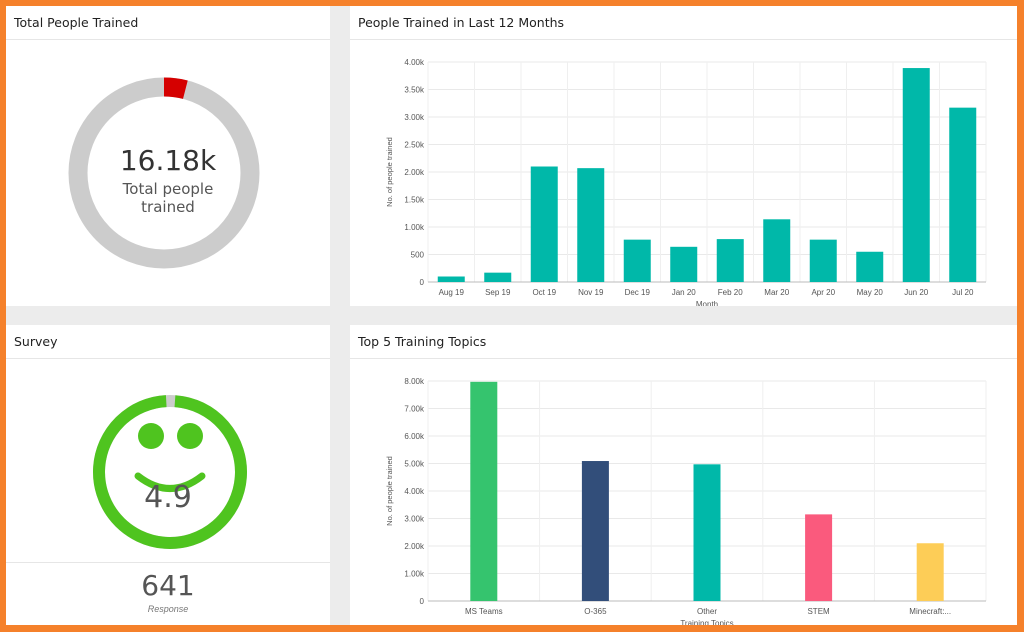  I want to click on x-tick-label: O-365, so click(595, 611).